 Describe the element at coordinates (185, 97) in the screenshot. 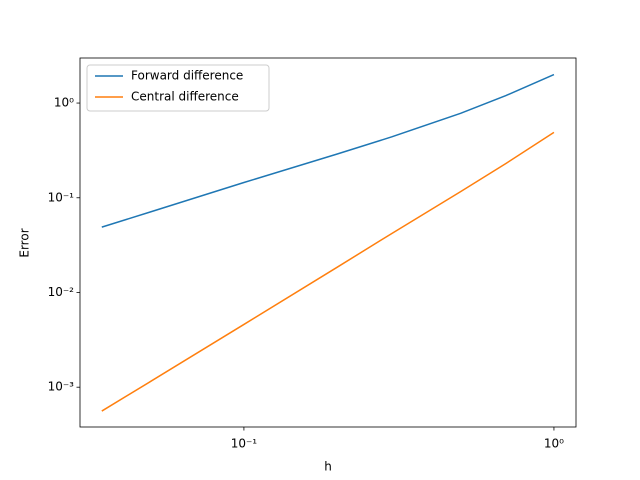

I see `legend-label: Central difference` at that location.